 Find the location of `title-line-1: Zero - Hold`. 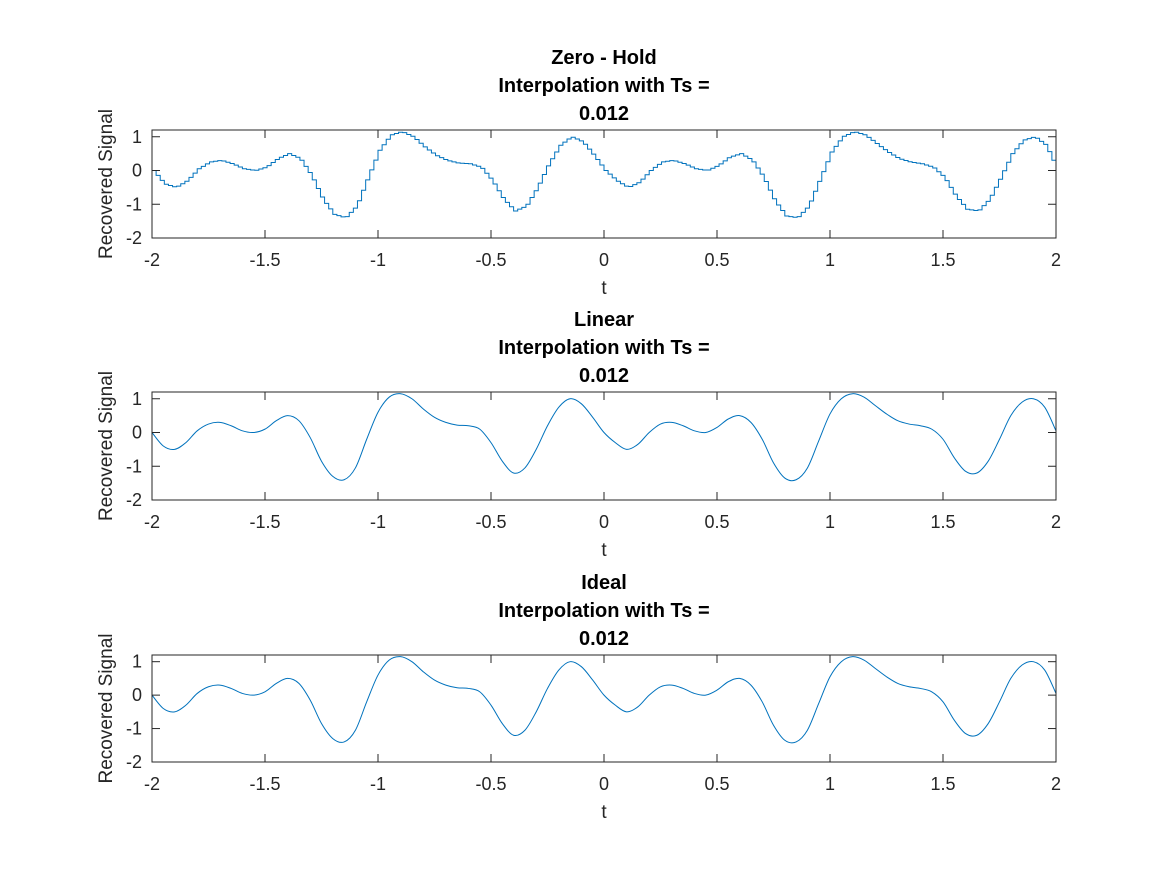

title-line-1: Zero - Hold is located at coordinates (604, 58).